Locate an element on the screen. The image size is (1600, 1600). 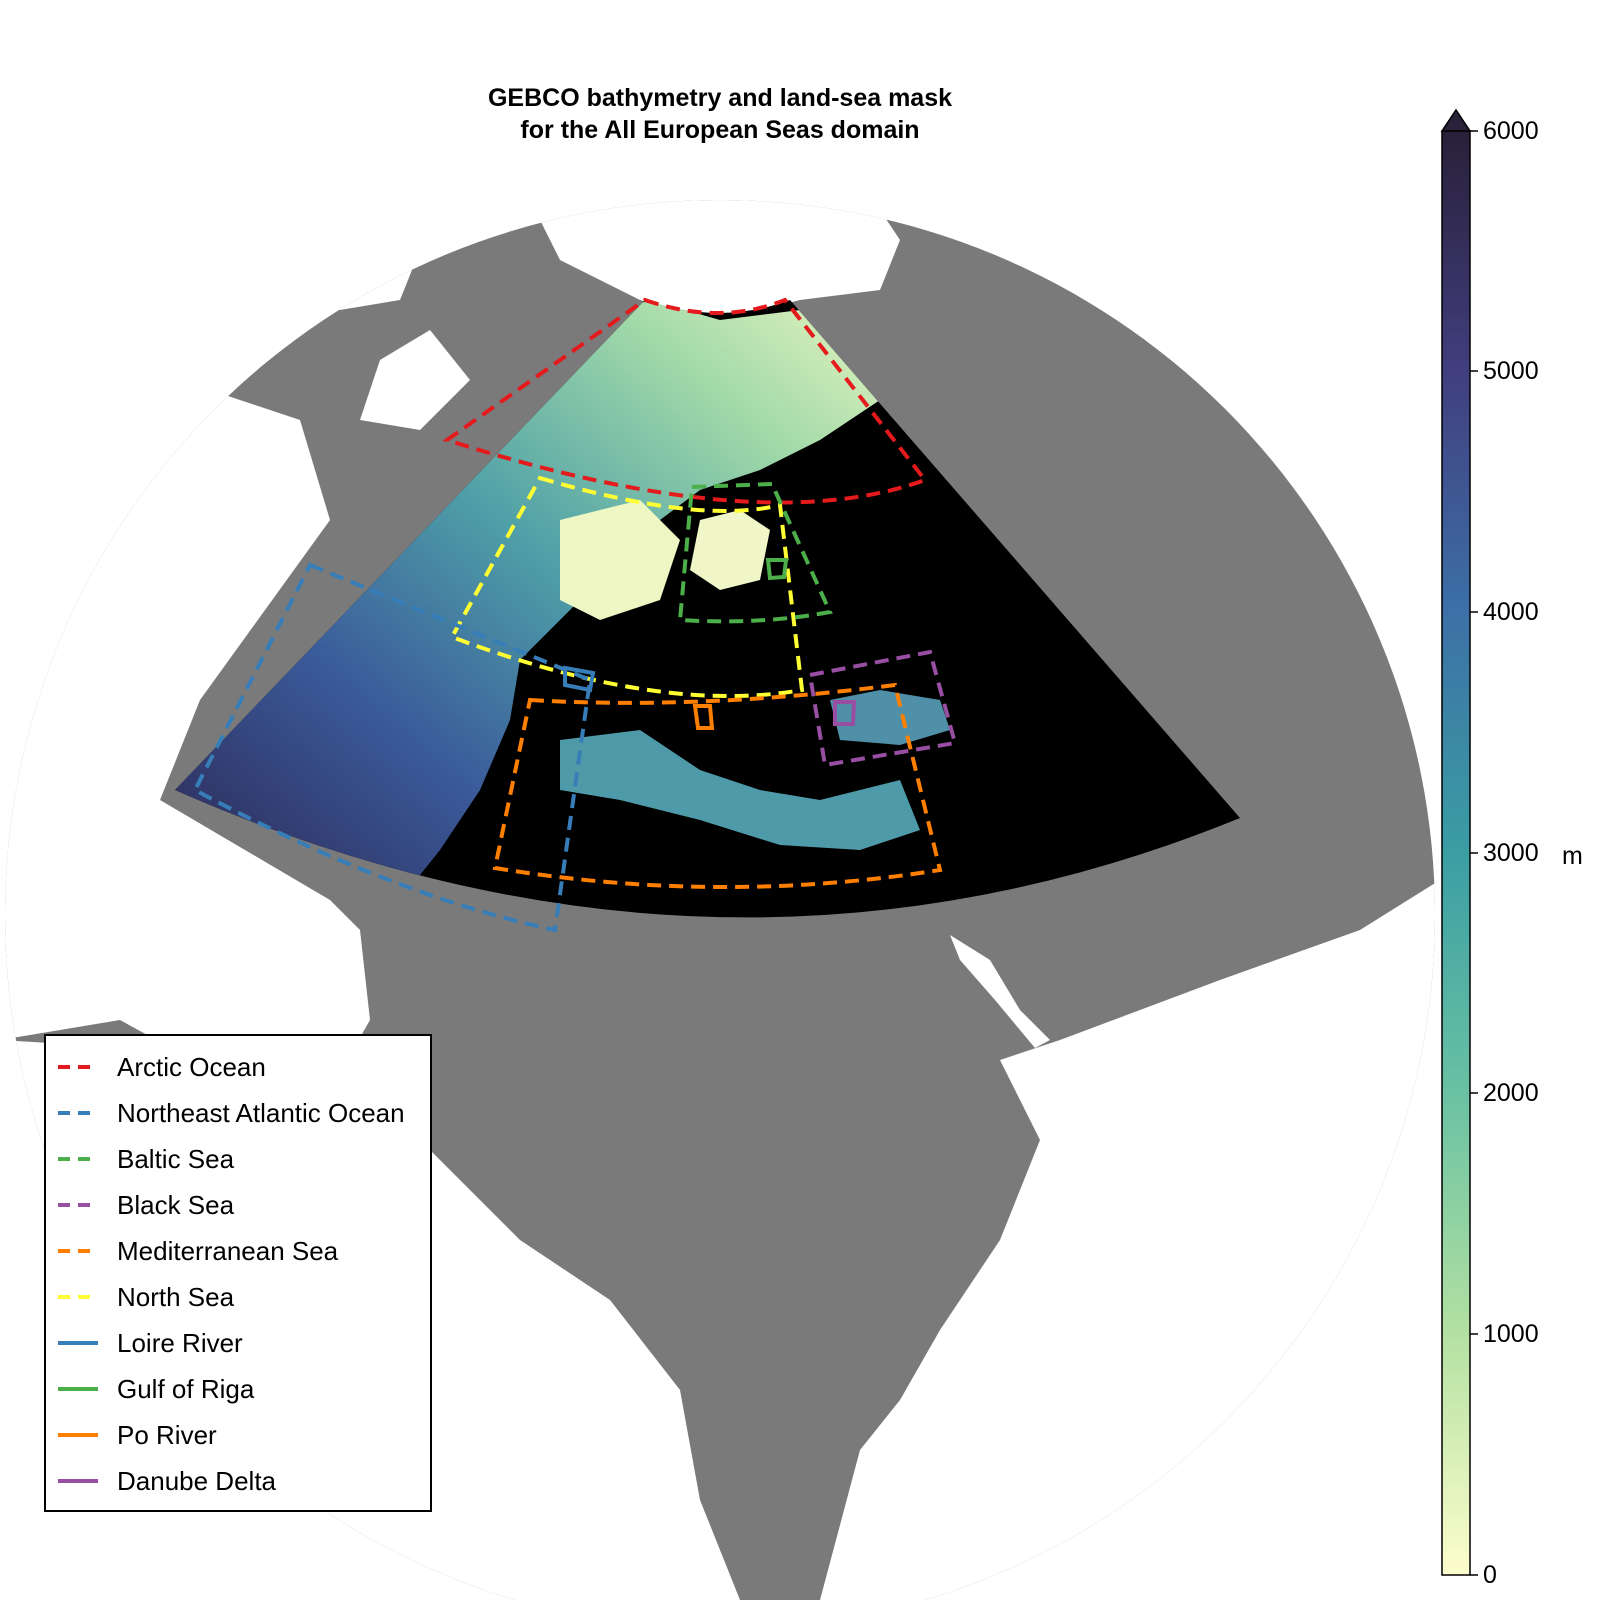
colorbar-tick-1000: 1000 is located at coordinates (1511, 1334).